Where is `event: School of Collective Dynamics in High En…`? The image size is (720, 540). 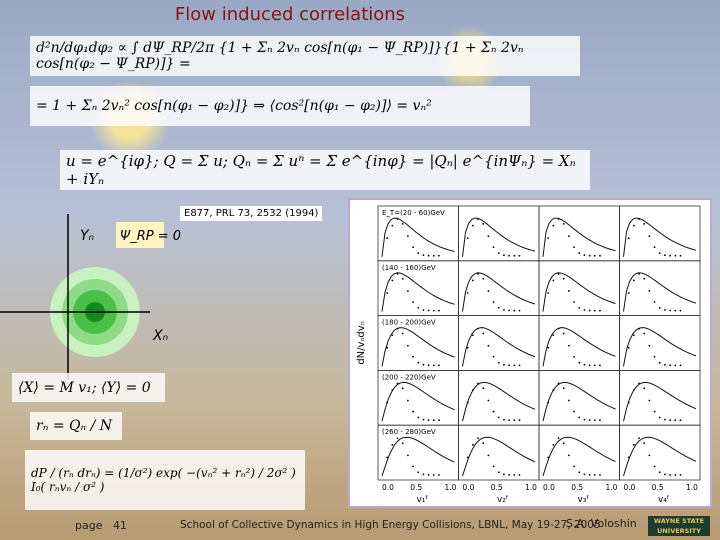
event: School of Collective Dynamics in High En… is located at coordinates (390, 525).